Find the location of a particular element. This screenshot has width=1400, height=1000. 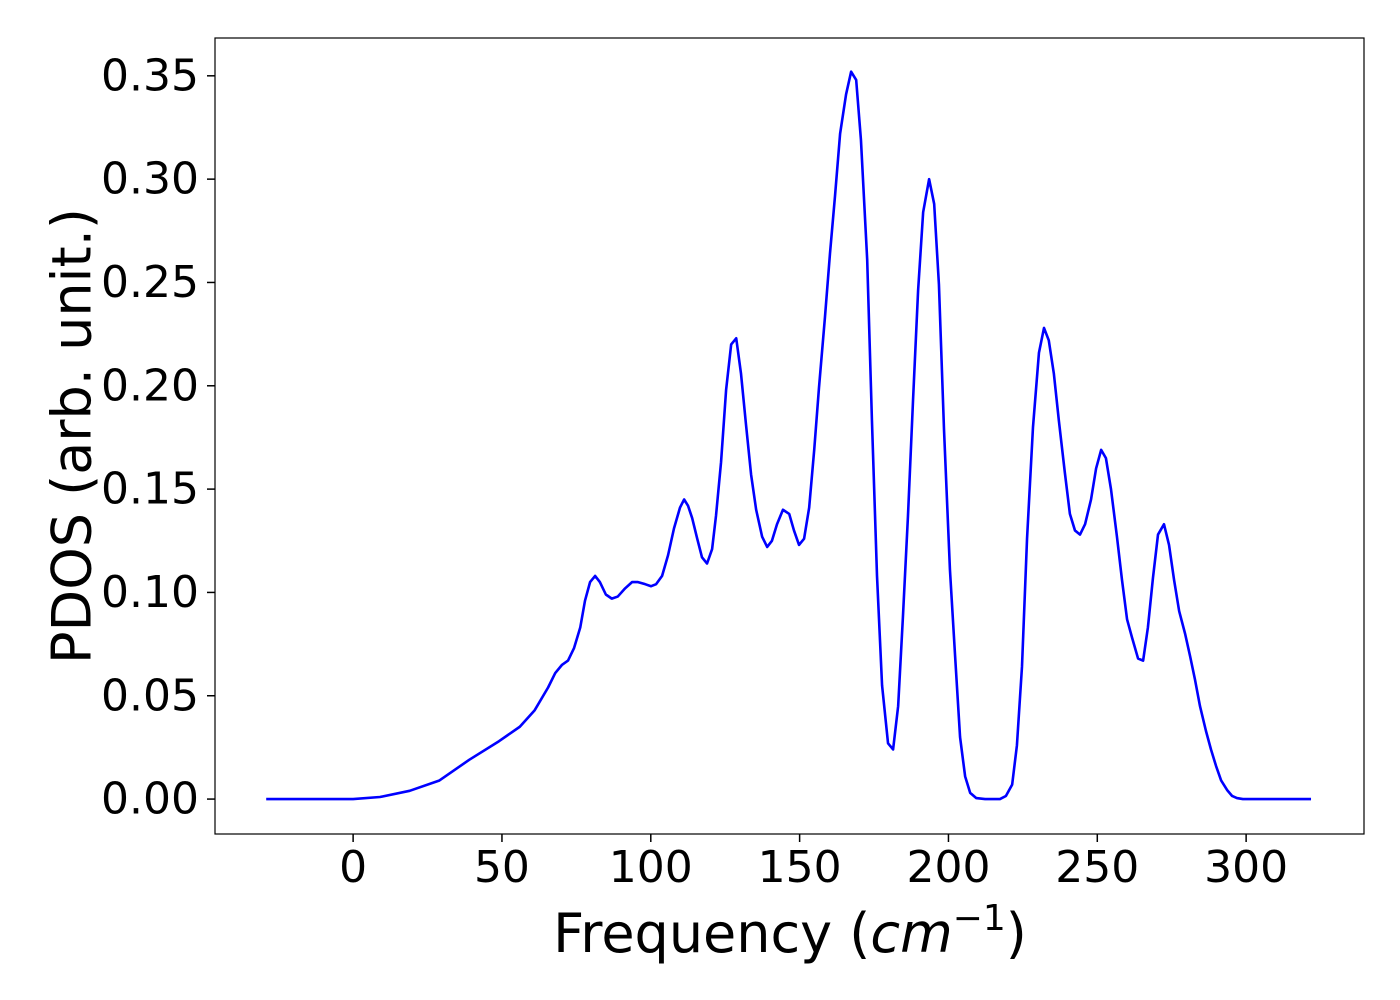

x-tick-label: 50 is located at coordinates (502, 867).